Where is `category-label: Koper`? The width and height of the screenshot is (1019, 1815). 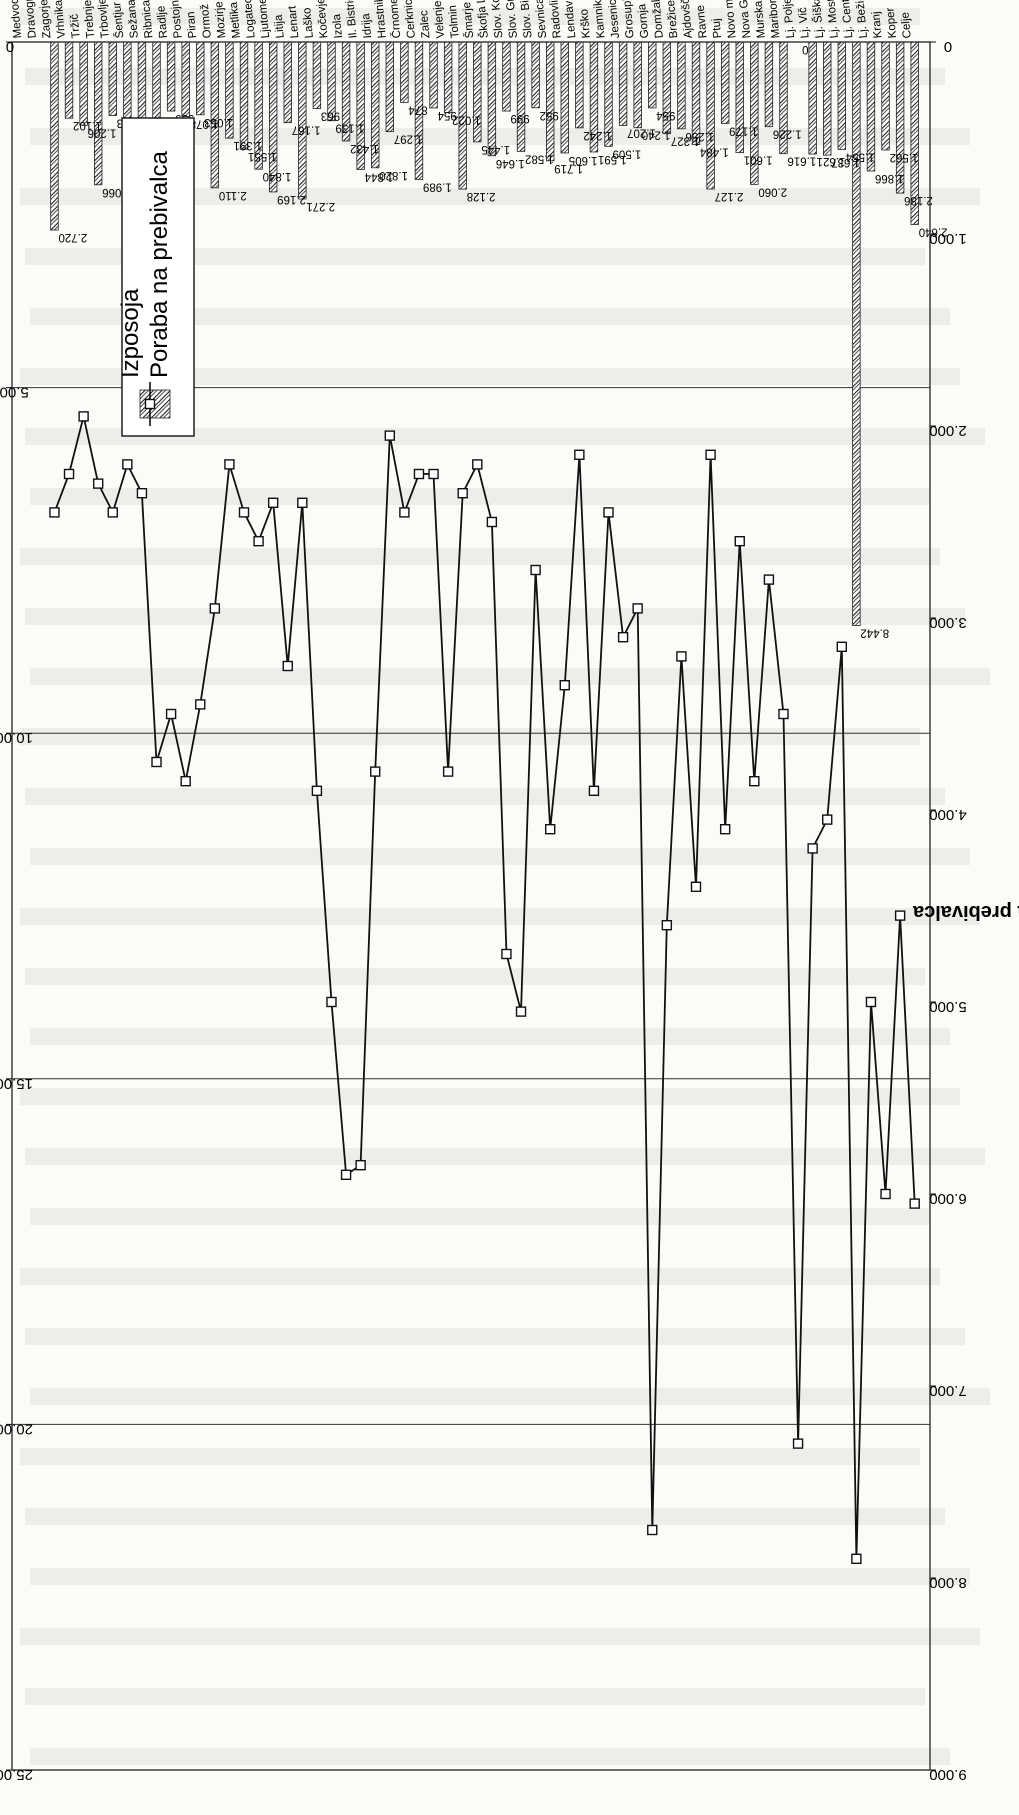
category-label: Koper is located at coordinates (891, 23).